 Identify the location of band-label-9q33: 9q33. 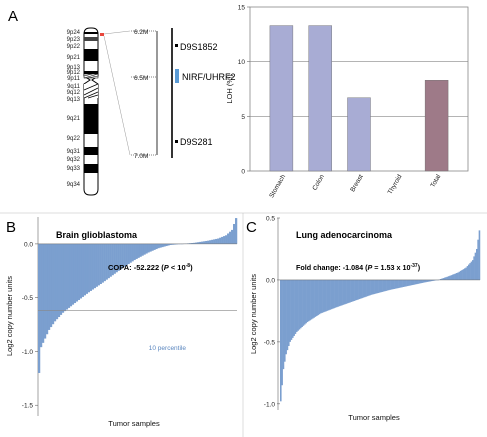
(74, 169).